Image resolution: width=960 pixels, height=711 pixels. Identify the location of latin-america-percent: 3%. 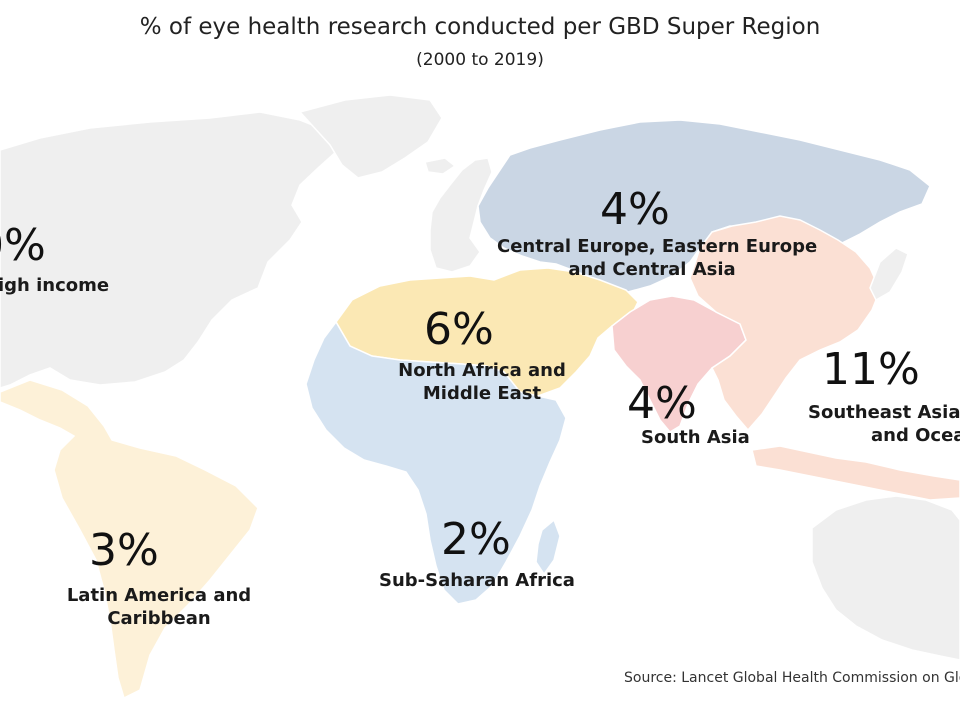
(124, 550).